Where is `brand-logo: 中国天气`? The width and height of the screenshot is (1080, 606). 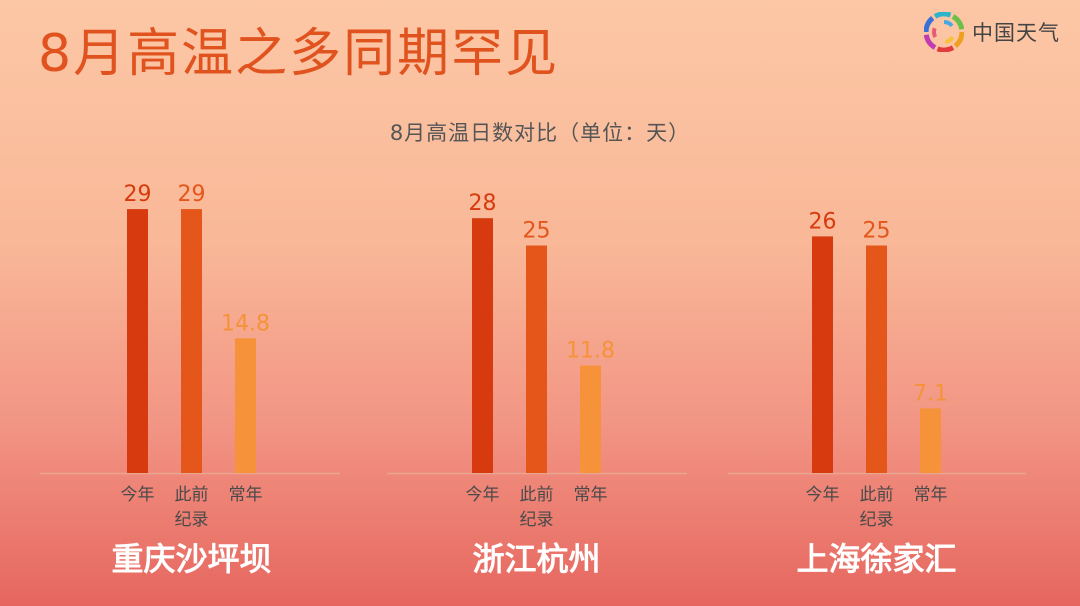 brand-logo: 中国天气 is located at coordinates (992, 32).